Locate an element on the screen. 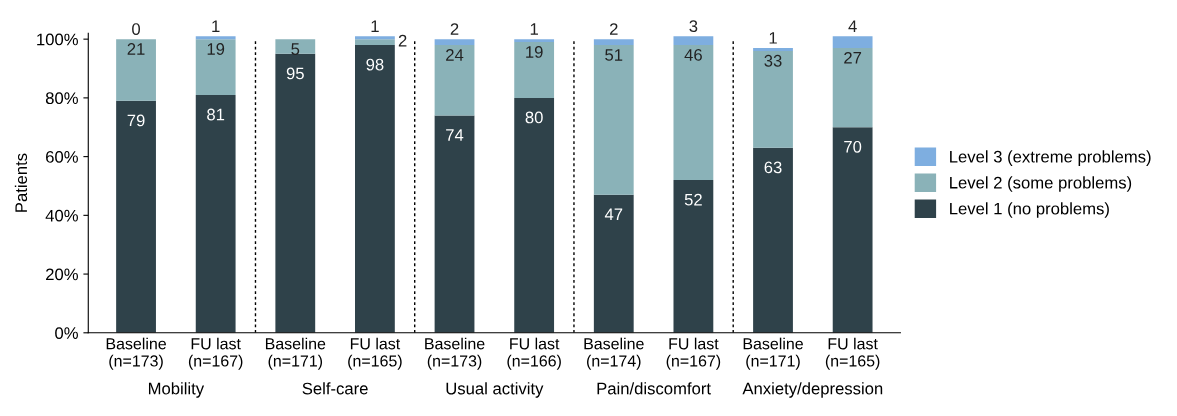  data-label: 98 is located at coordinates (375, 64).